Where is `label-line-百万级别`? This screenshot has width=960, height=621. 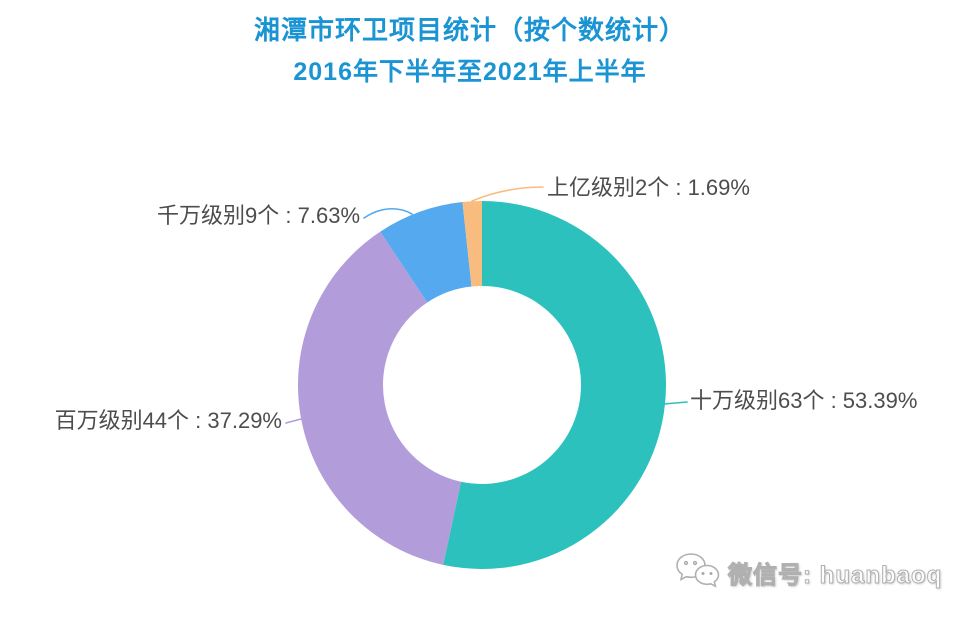
label-line-百万级别 is located at coordinates (293, 421).